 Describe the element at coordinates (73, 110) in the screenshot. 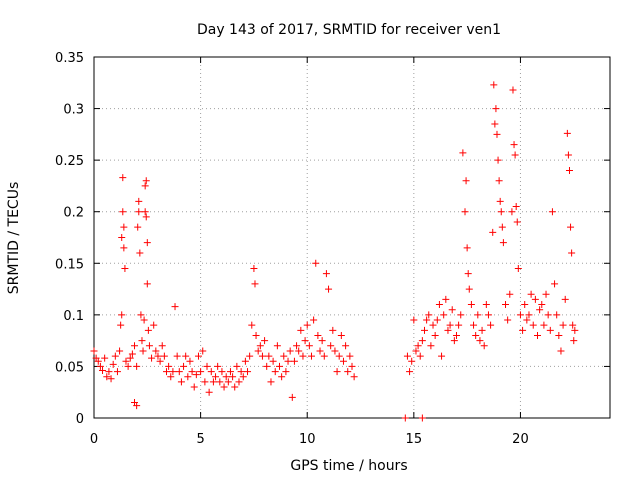

I see `y-tick-label: 0.3` at that location.